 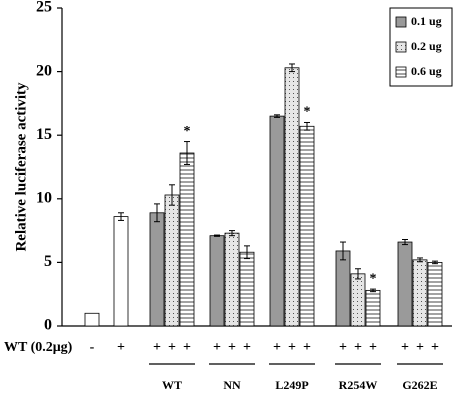 I want to click on x-tick-label: WT, so click(x=172, y=385).